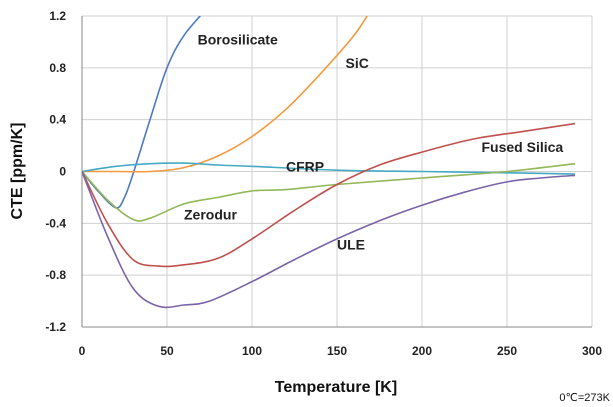  Describe the element at coordinates (507, 351) in the screenshot. I see `x-tick-label: 250` at that location.